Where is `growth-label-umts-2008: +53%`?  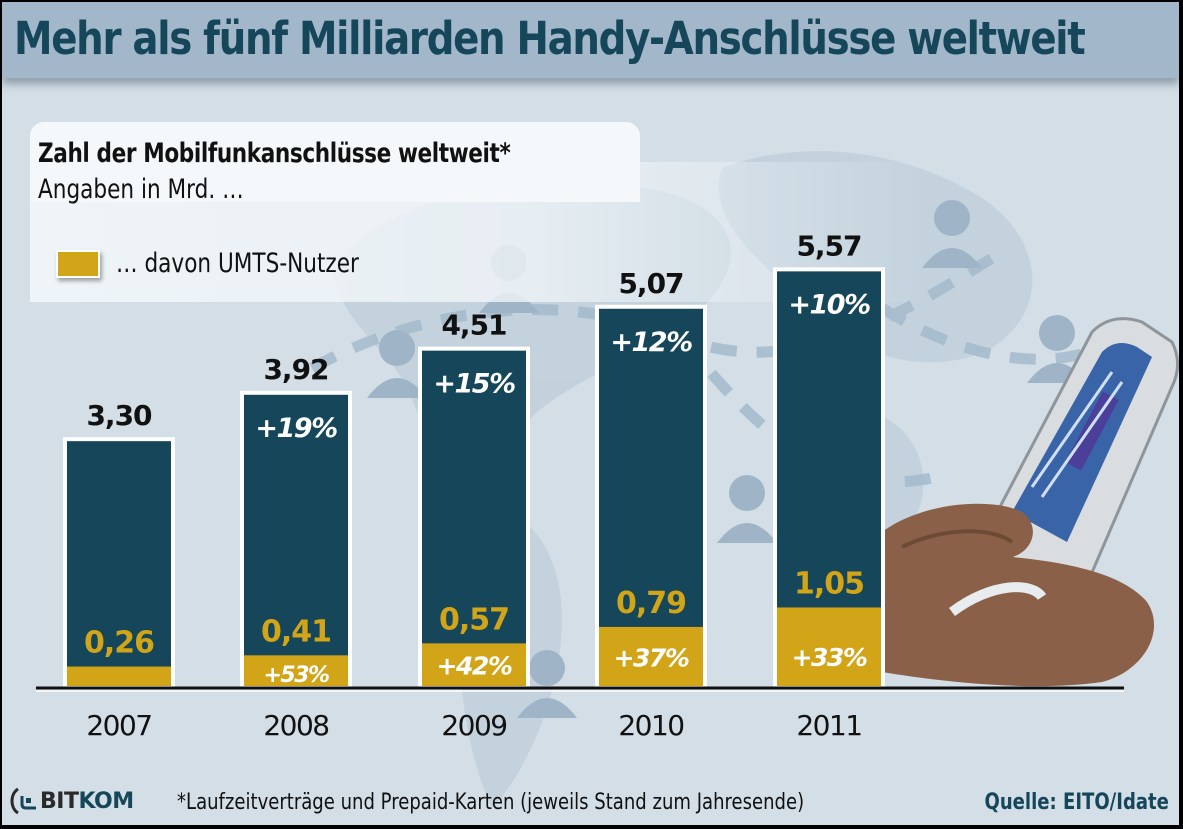
growth-label-umts-2008: +53% is located at coordinates (296, 675).